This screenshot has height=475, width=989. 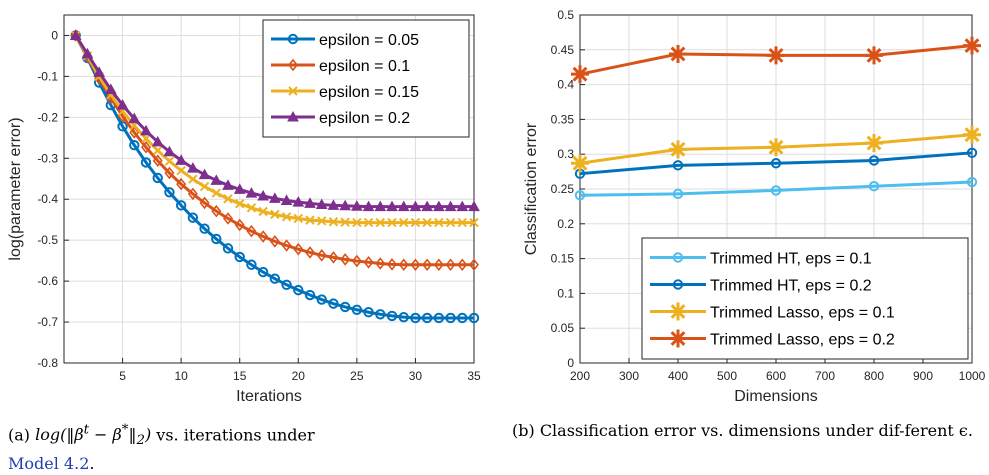 What do you see at coordinates (47, 117) in the screenshot?
I see `y-tick-label: -0.2` at bounding box center [47, 117].